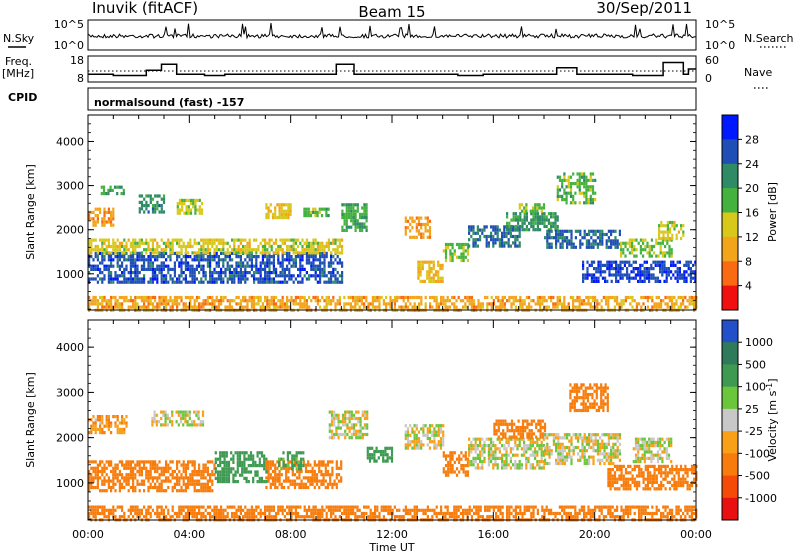  Describe the element at coordinates (506, 453) in the screenshot. I see `echo-region` at that location.